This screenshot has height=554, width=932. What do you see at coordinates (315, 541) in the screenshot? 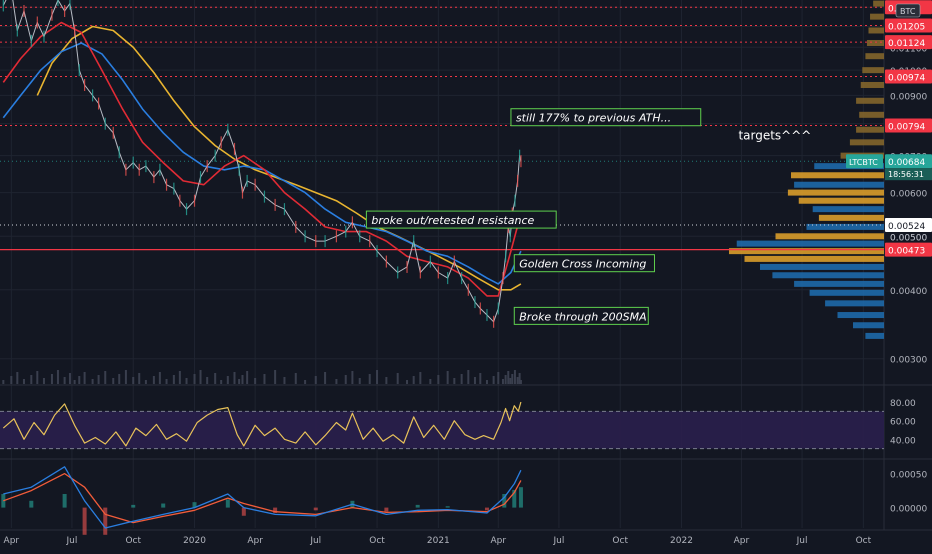
I see `time-tick-label-5: Jul` at bounding box center [315, 541].